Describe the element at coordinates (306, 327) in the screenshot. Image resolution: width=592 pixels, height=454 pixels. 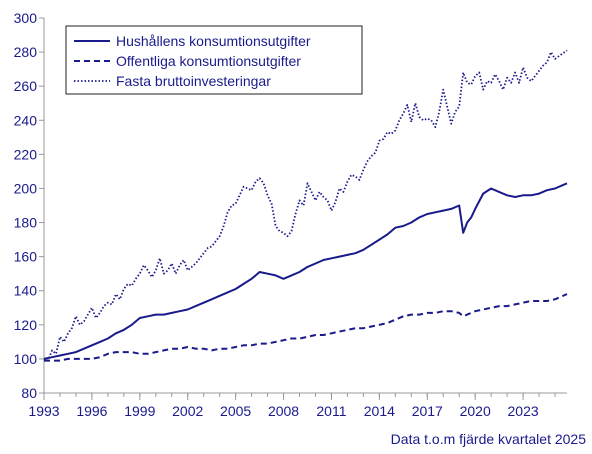
I see `series-line-dashed` at that location.